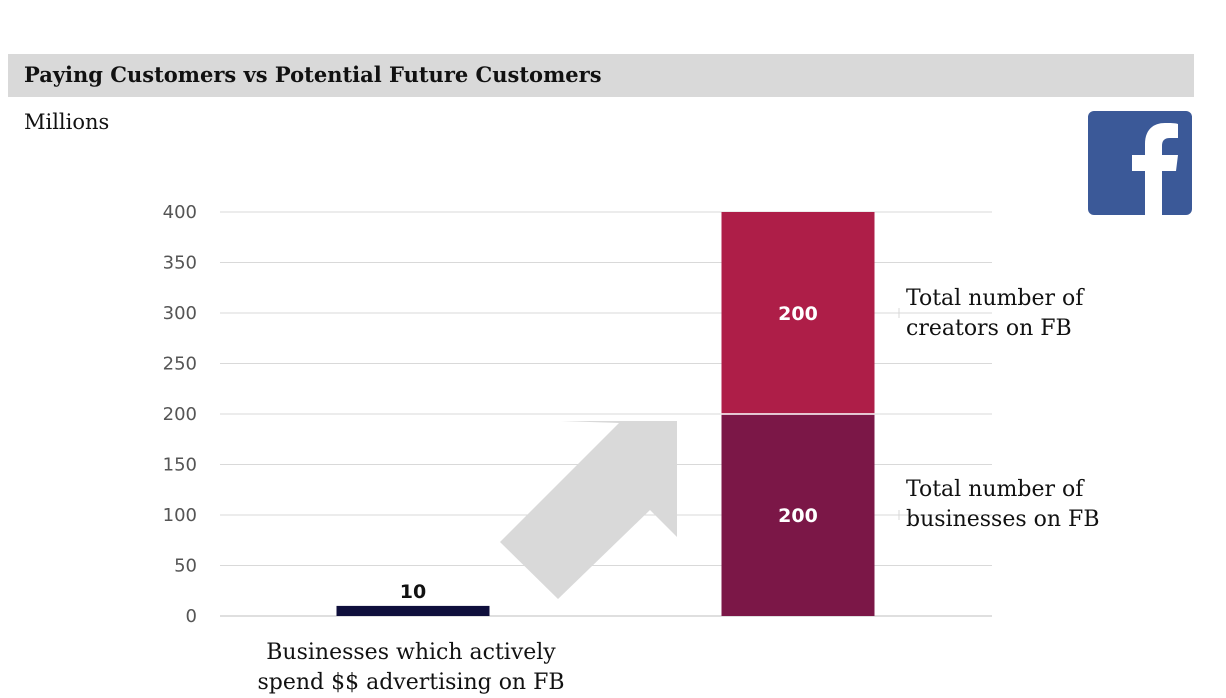  Describe the element at coordinates (180, 465) in the screenshot. I see `y-tick-label: 150` at that location.